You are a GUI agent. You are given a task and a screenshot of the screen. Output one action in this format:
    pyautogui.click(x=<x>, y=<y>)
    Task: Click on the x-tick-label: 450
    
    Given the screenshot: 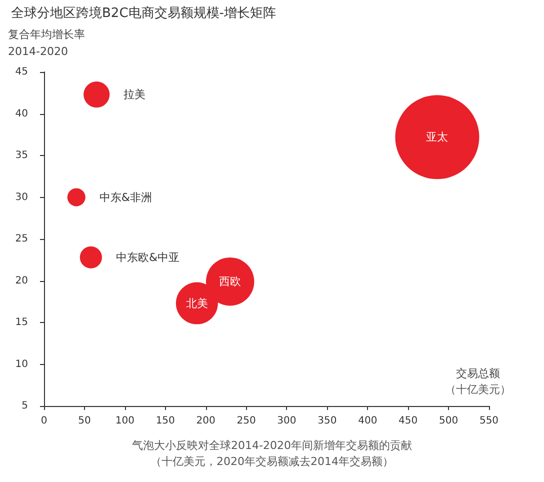 What is the action you would take?
    pyautogui.click(x=408, y=421)
    